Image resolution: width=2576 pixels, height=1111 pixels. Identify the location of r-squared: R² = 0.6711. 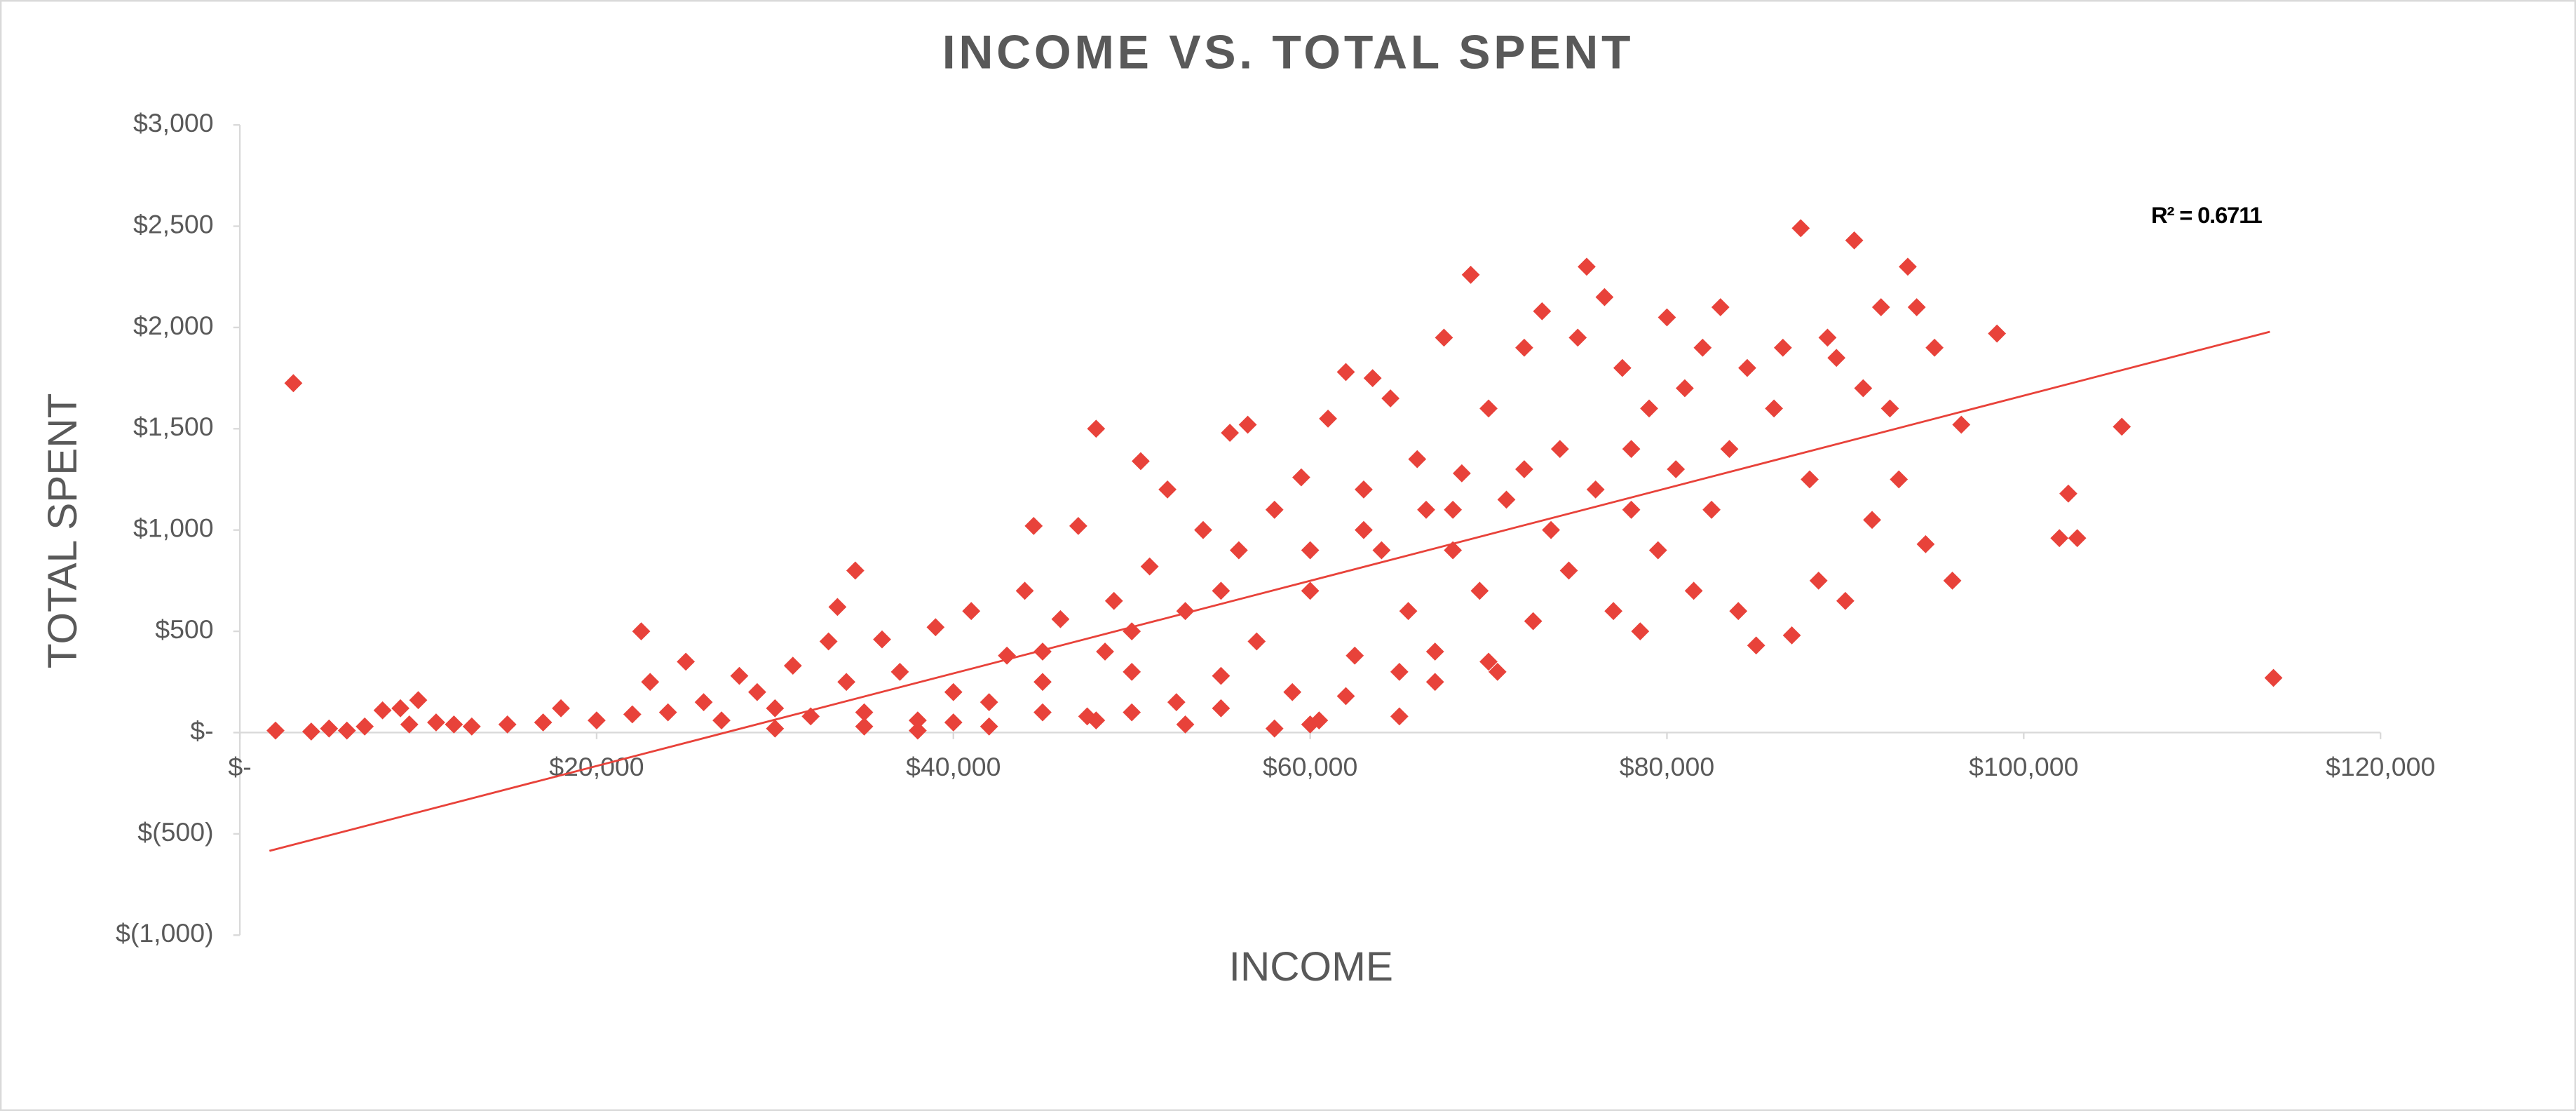
(2207, 215).